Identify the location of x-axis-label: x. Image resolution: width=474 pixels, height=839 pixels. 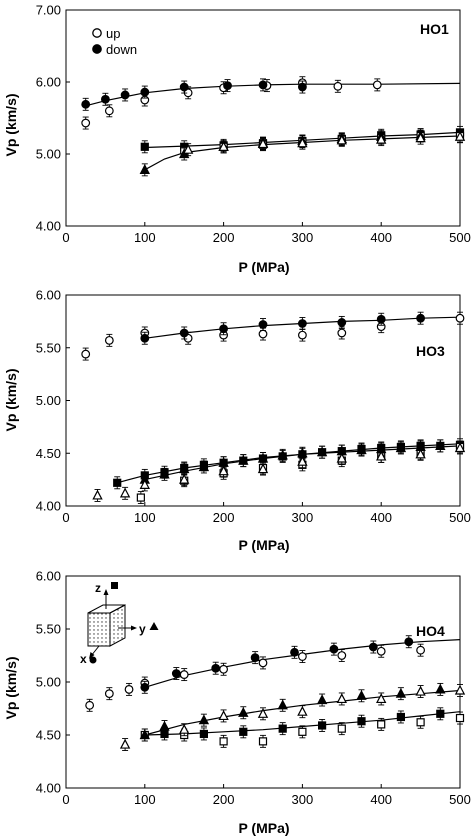
(83, 659).